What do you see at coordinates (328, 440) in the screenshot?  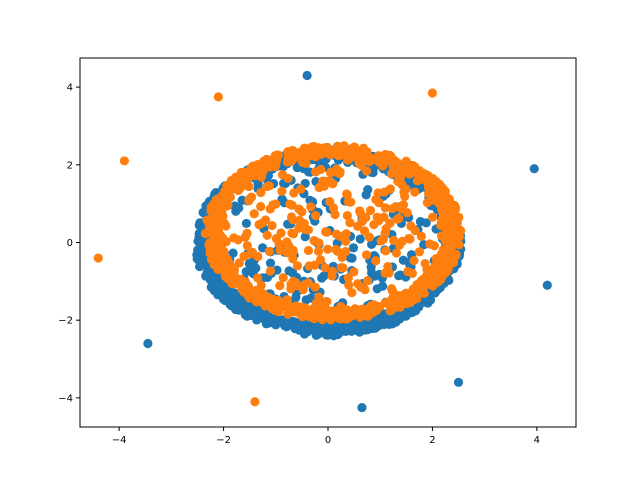 I see `x-tick-label: 0` at bounding box center [328, 440].